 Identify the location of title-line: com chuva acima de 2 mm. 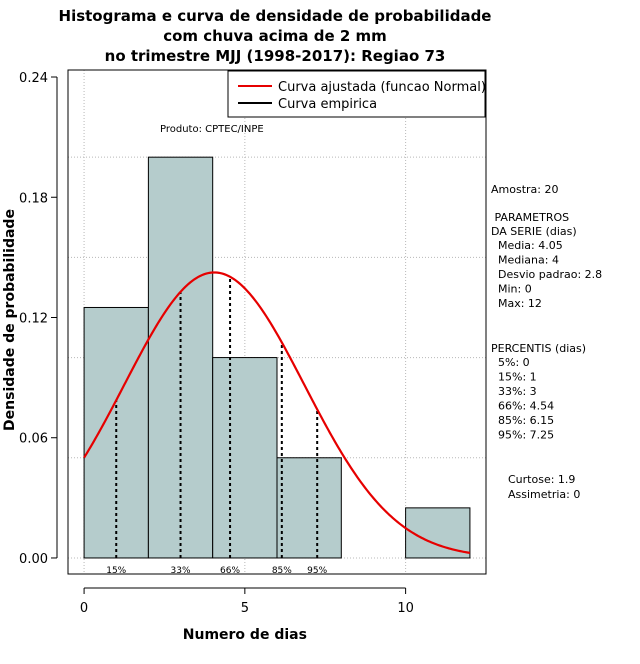
(275, 36).